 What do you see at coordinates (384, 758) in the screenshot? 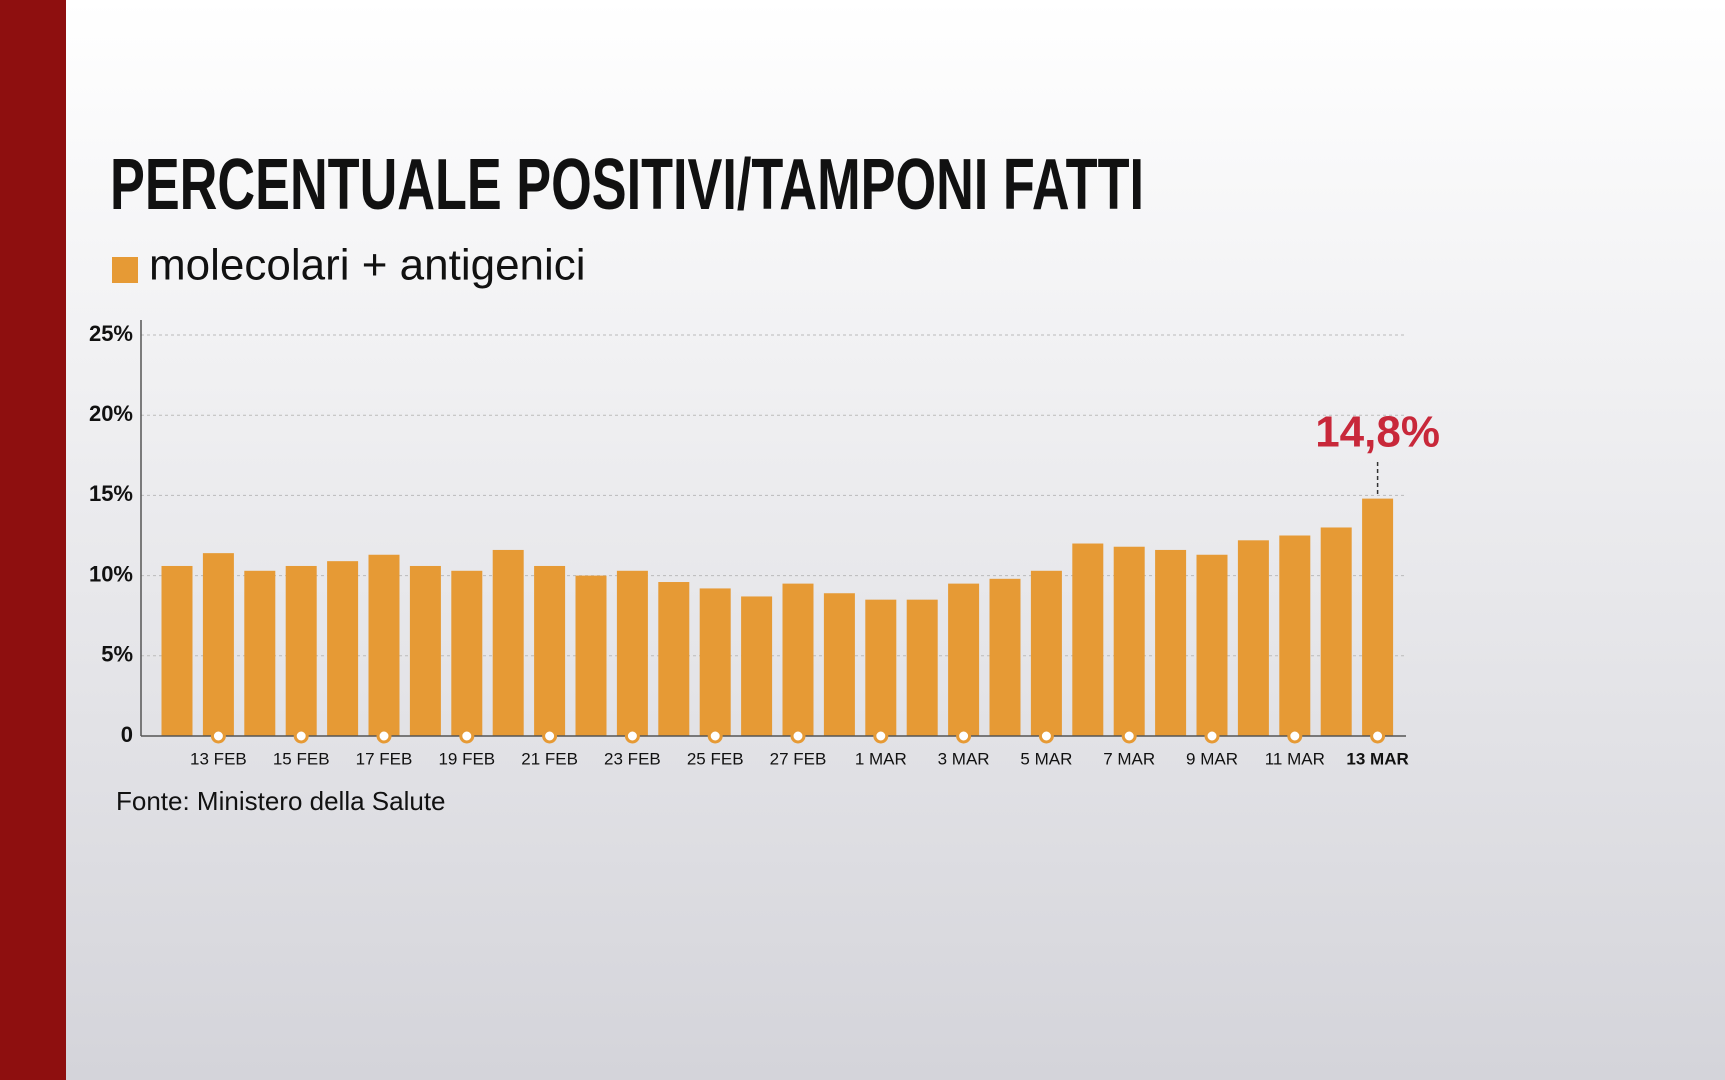
I see `x-tick-label: 17 FEB` at bounding box center [384, 758].